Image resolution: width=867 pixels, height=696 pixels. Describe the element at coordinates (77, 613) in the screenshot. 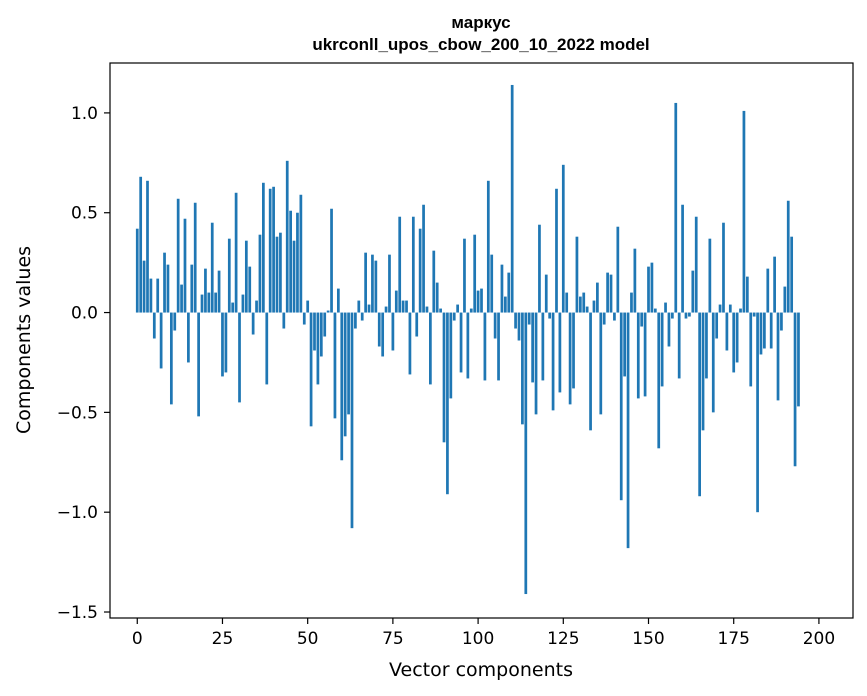

I see `y-tick-label: −1.5` at that location.